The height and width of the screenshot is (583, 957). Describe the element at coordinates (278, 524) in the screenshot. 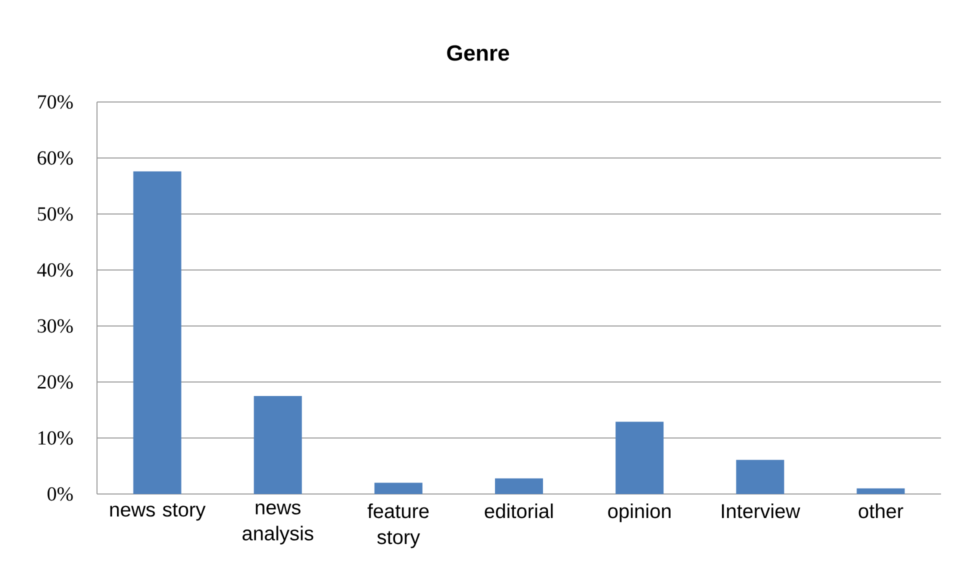

I see `x-tick-label: news analysis` at that location.